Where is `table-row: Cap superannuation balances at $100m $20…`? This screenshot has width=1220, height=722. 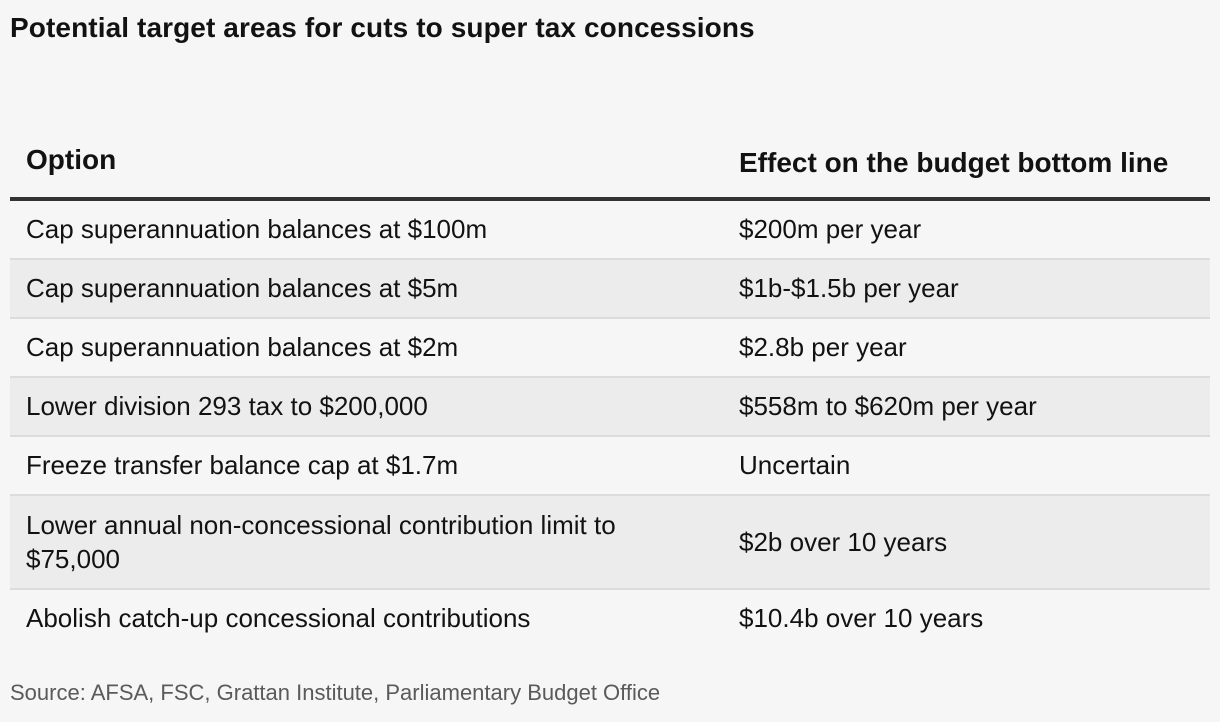 table-row: Cap superannuation balances at $100m $20… is located at coordinates (610, 229).